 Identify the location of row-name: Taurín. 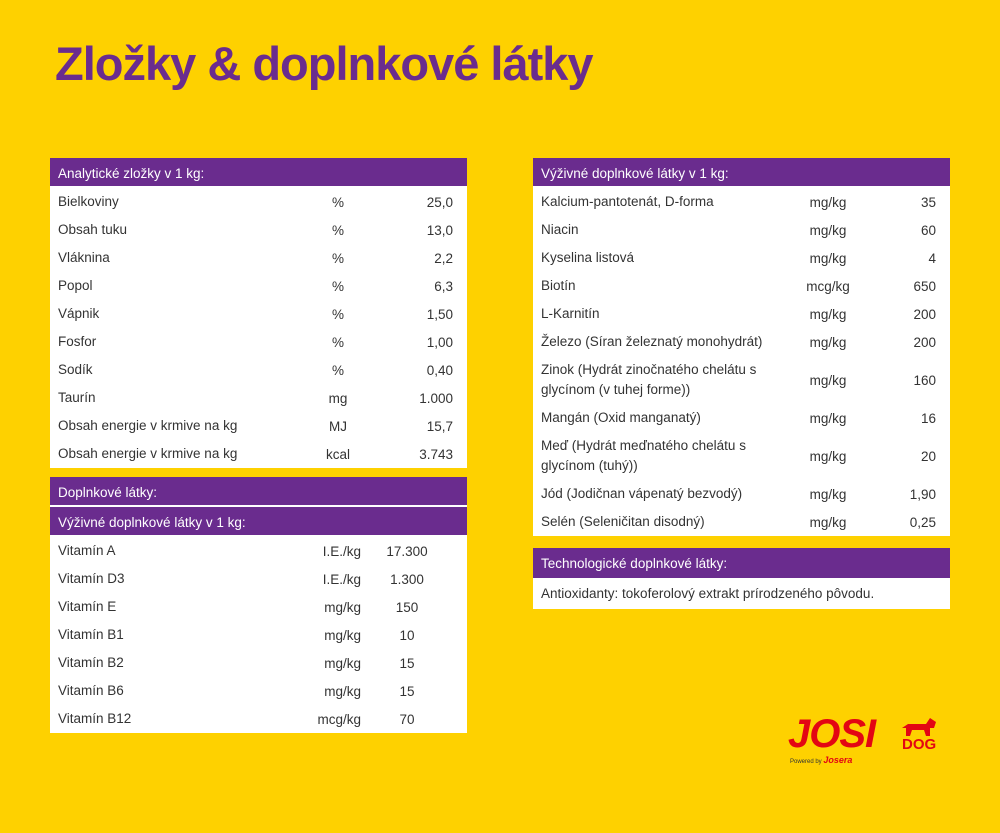
(77, 397).